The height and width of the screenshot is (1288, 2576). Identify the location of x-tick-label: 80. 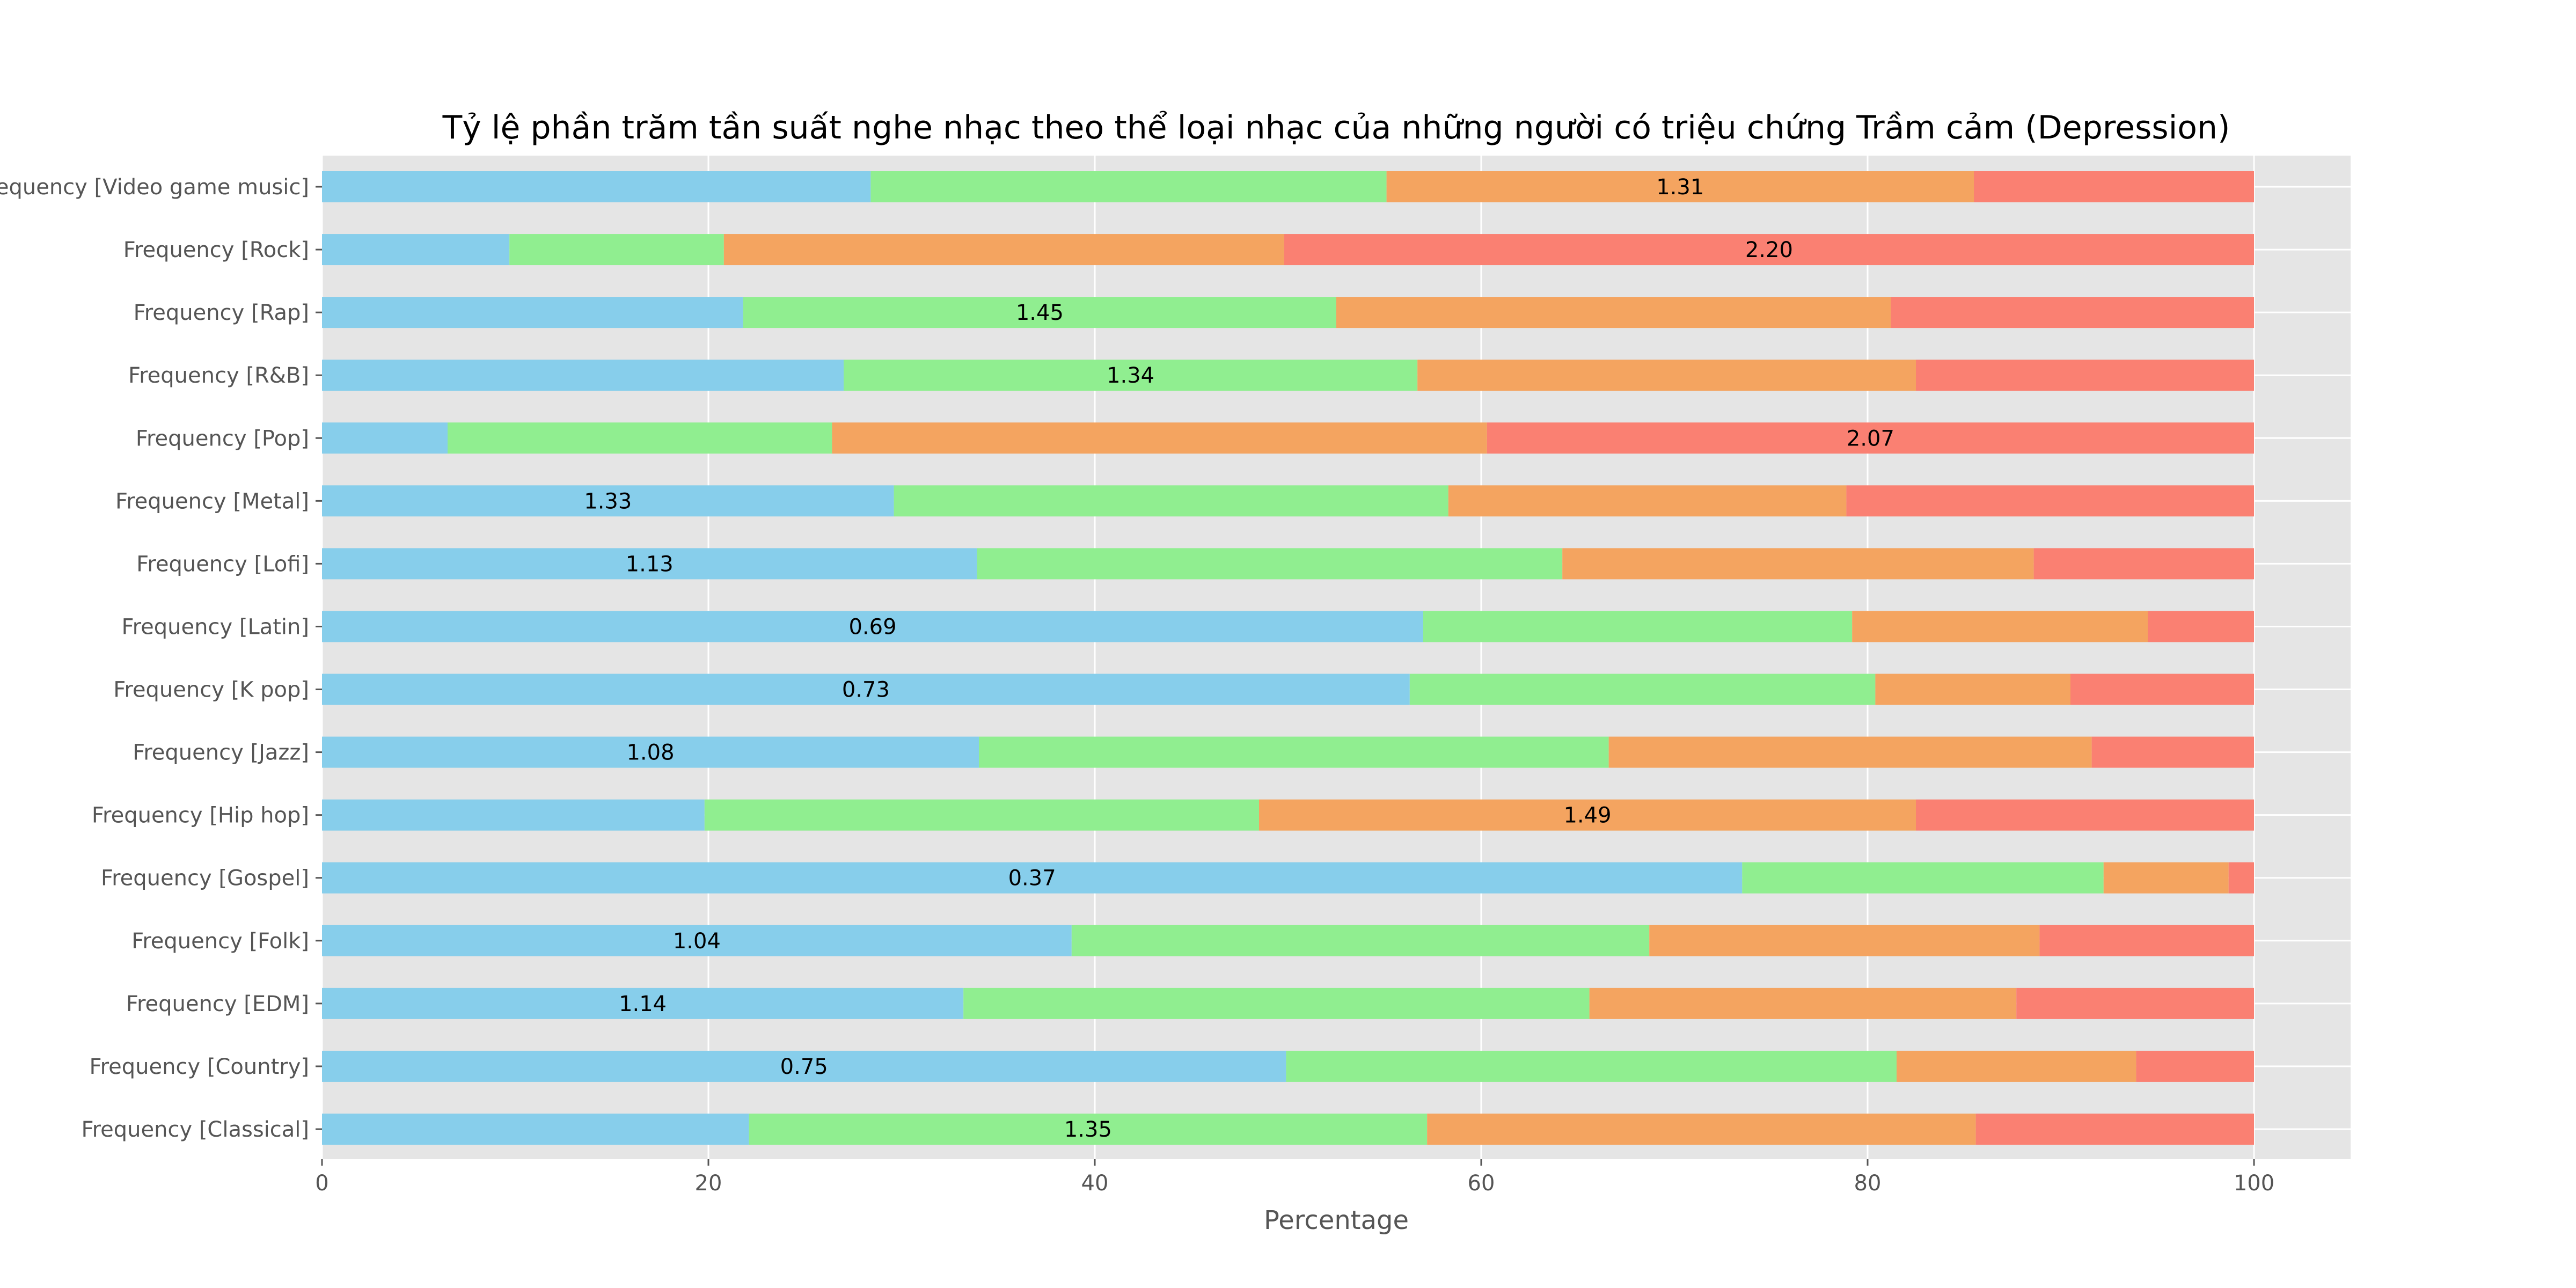
(1868, 1183).